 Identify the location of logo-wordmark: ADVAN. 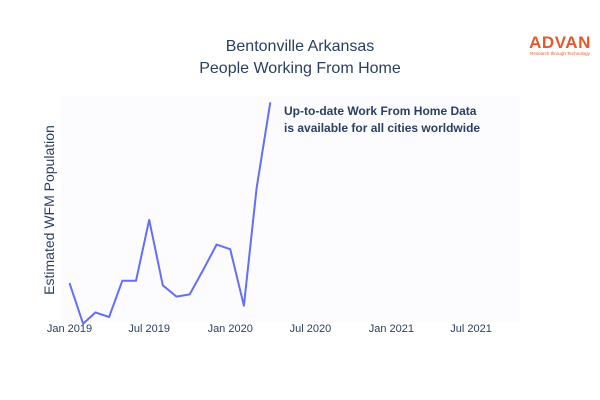
(560, 42).